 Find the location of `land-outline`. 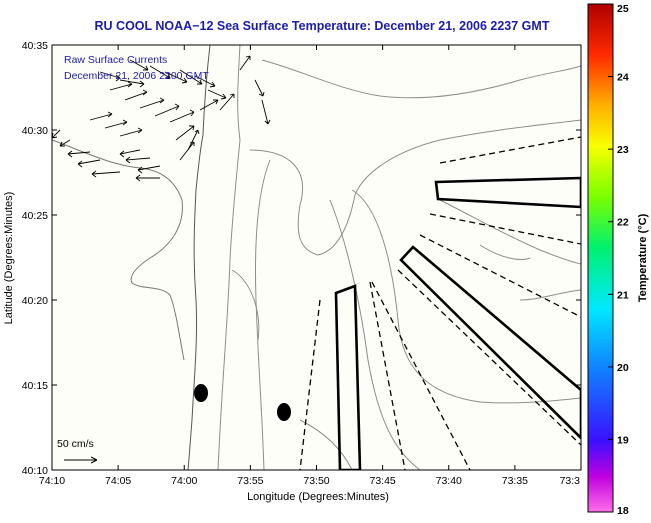

land-outline is located at coordinates (118, 250).